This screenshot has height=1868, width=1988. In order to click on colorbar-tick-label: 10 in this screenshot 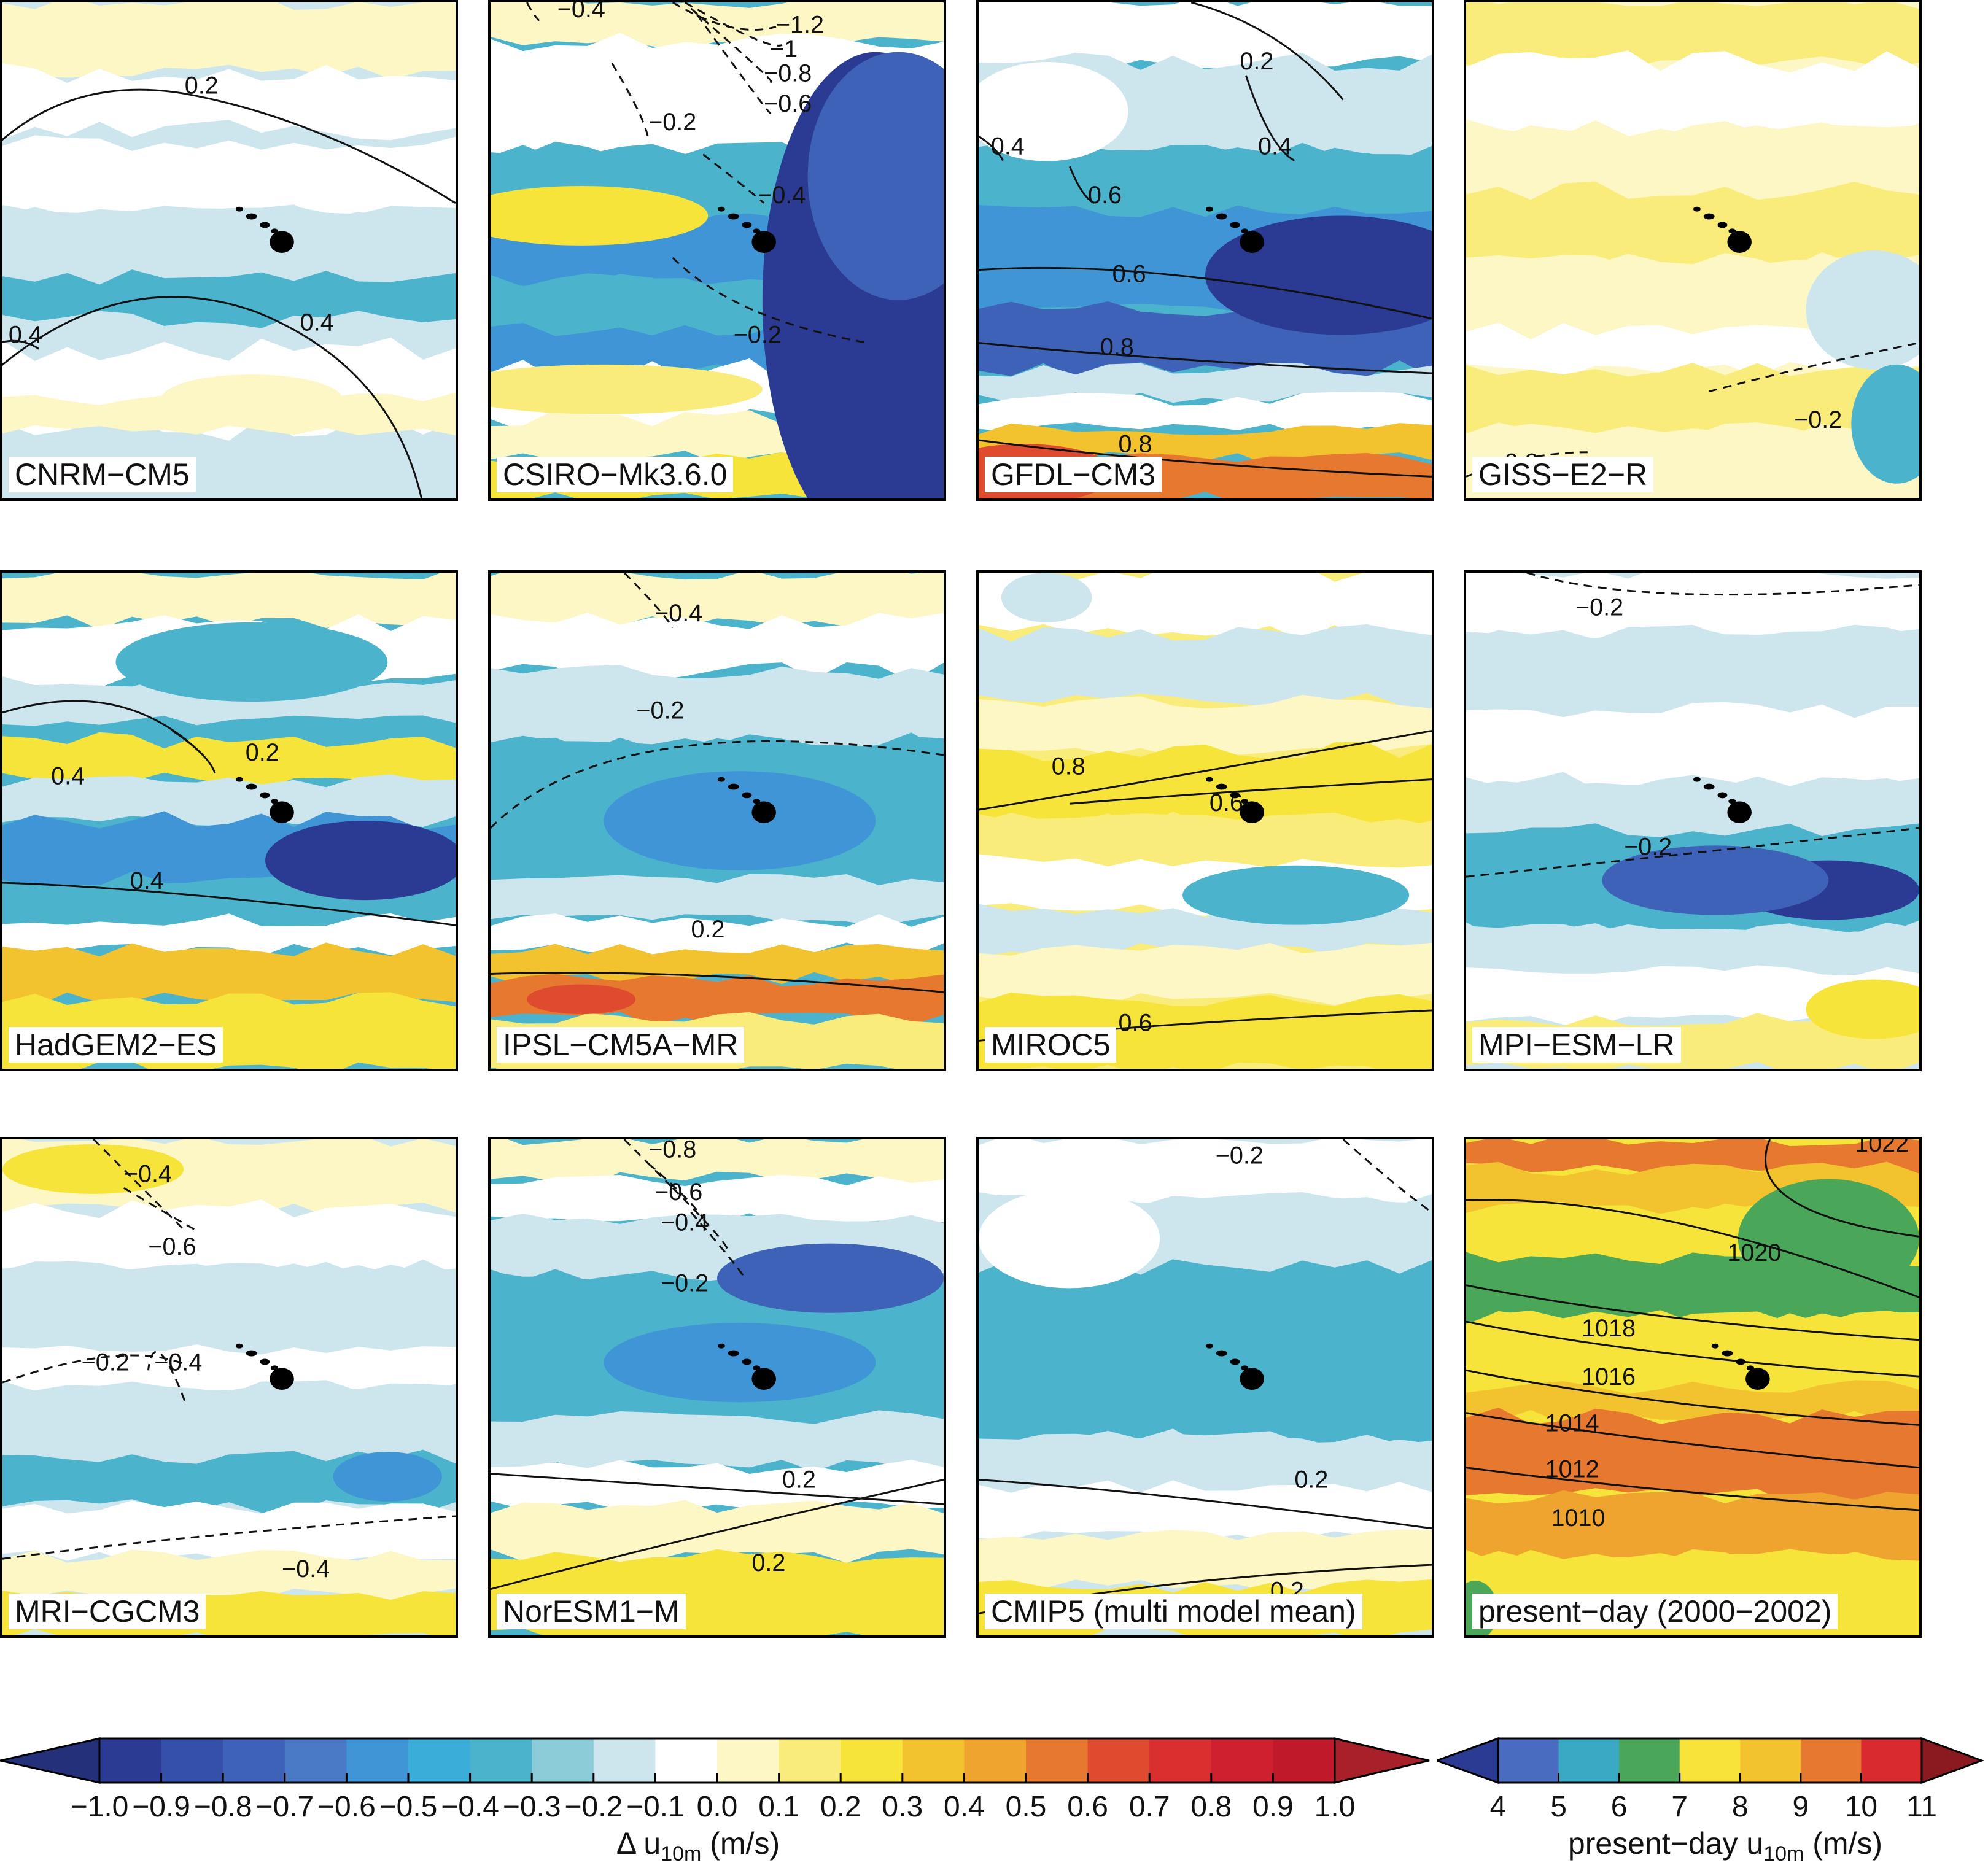, I will do `click(1861, 1807)`.